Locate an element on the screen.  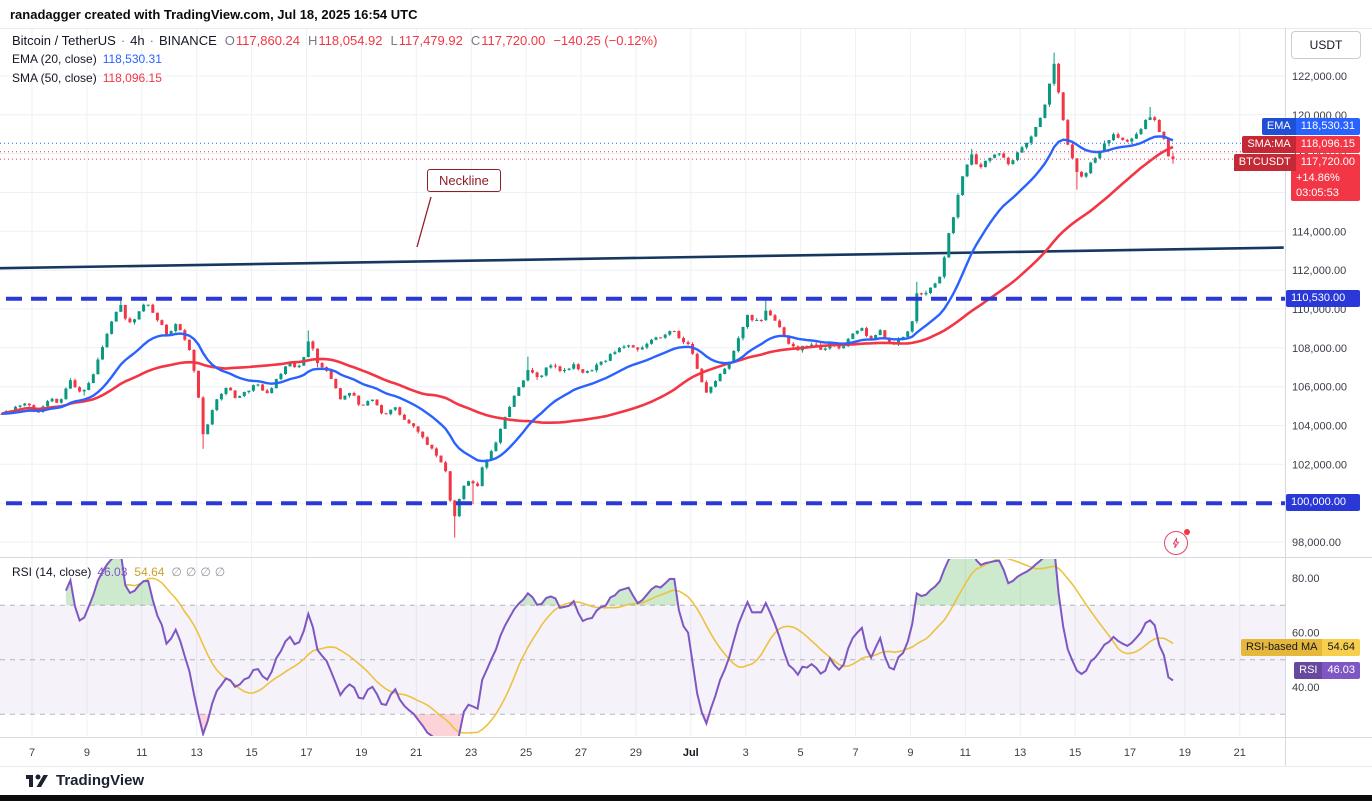
low-label: L is located at coordinates (394, 40).